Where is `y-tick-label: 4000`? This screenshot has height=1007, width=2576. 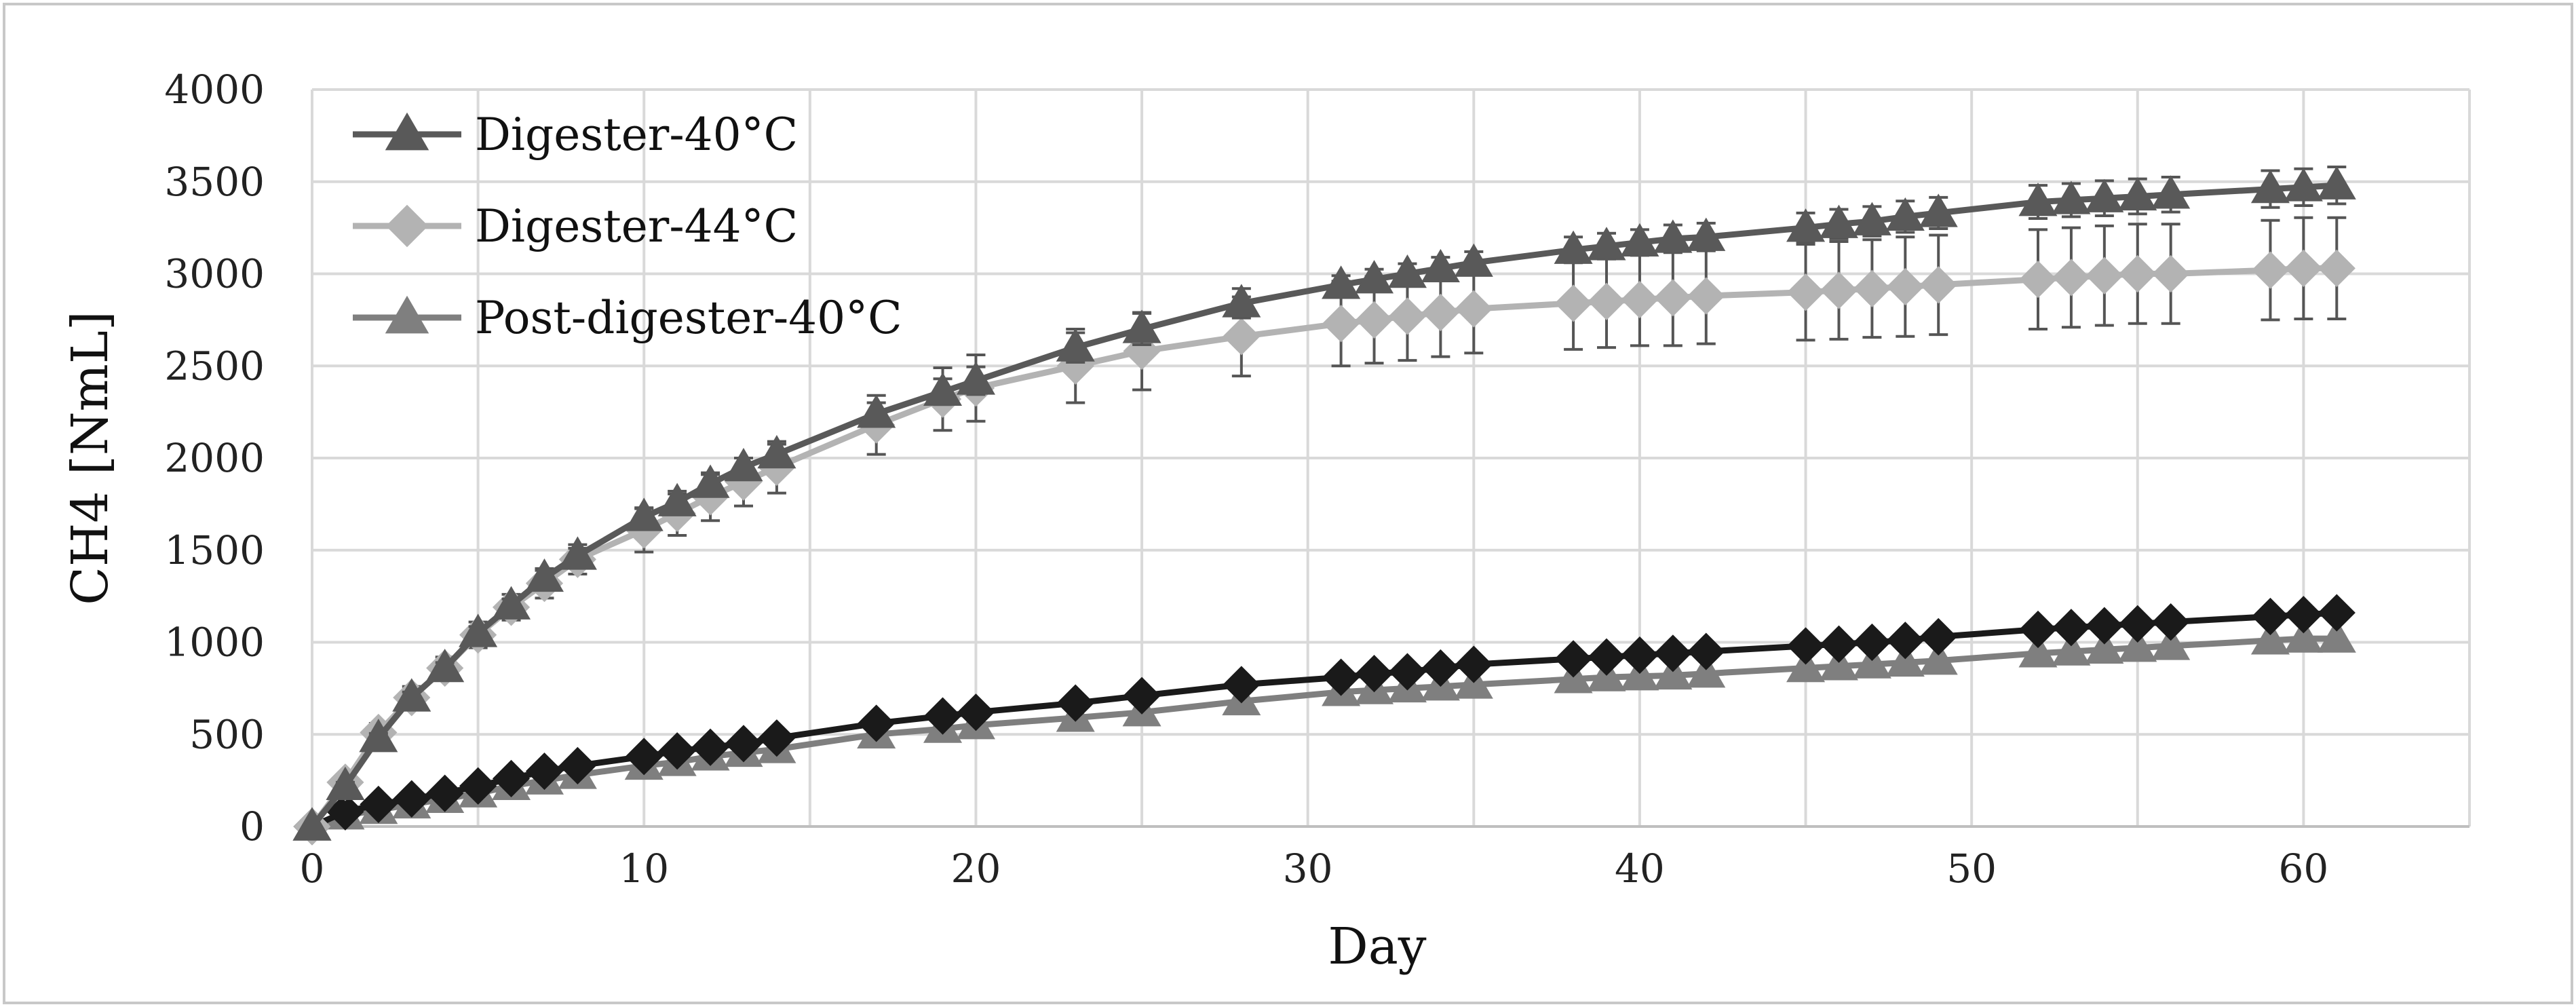 y-tick-label: 4000 is located at coordinates (215, 89).